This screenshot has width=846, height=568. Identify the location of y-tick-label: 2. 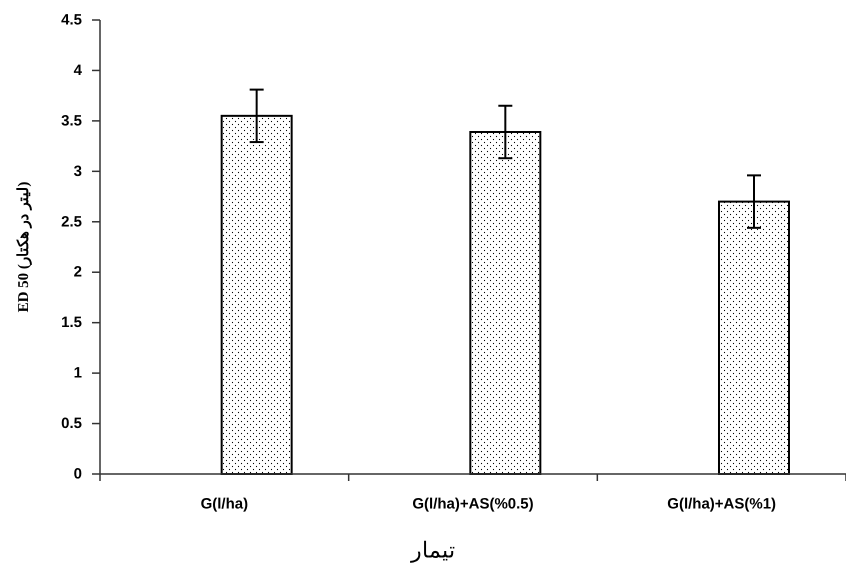
(78, 272).